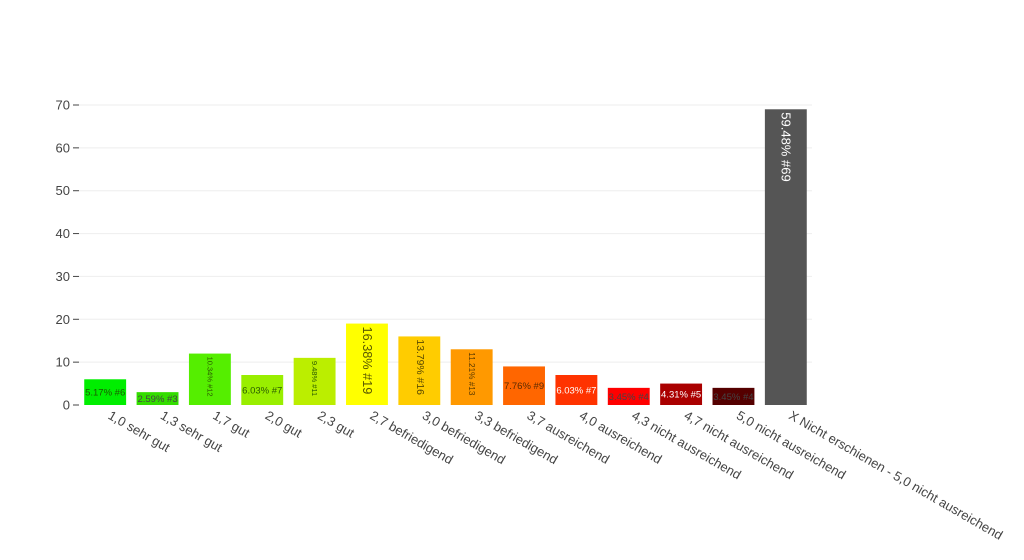  I want to click on bar-value-label: 10.34% #12, so click(209, 377).